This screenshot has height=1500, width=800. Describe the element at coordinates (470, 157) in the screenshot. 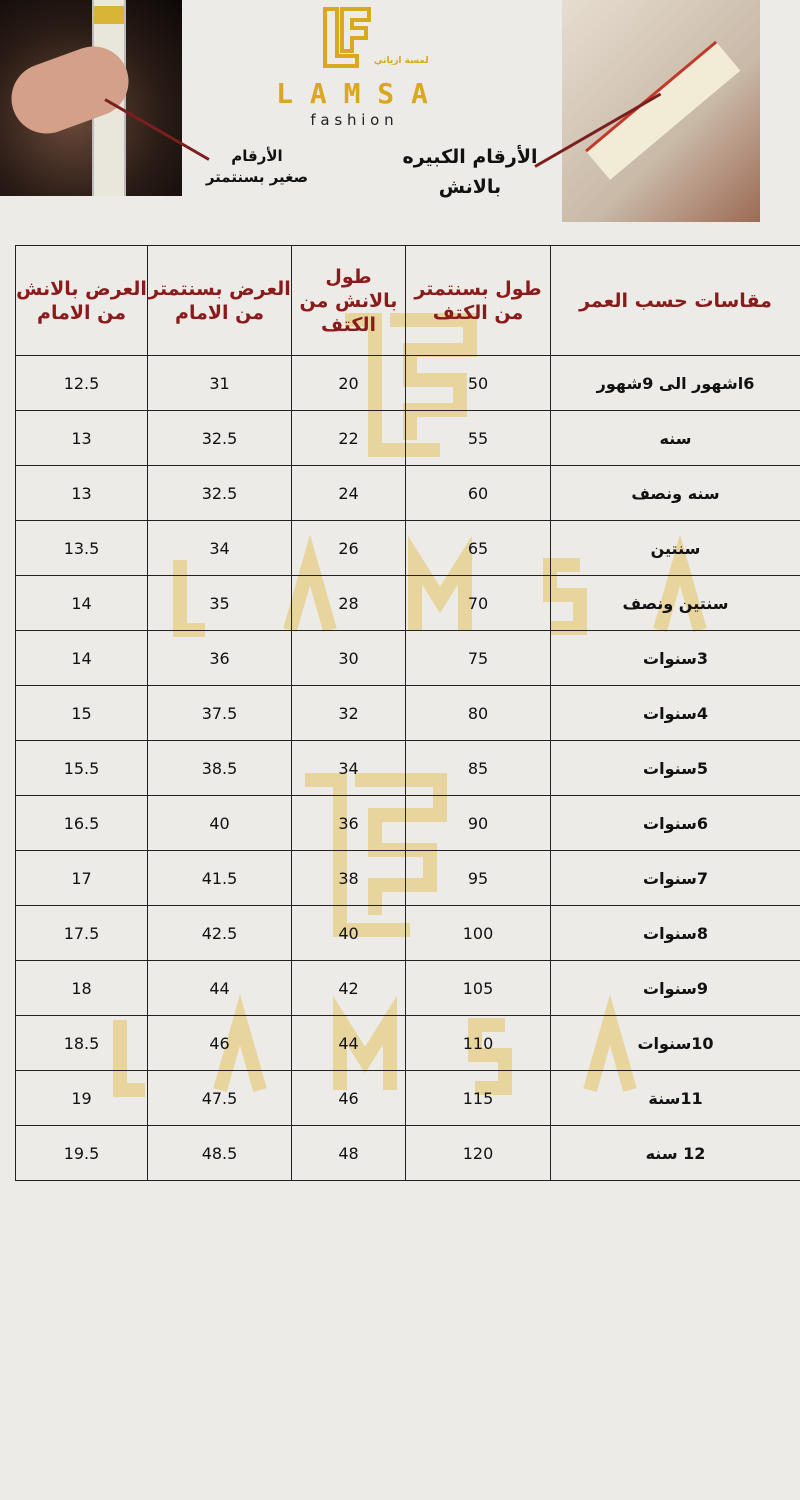

I see `note-line: الأرقام الكبيره` at that location.